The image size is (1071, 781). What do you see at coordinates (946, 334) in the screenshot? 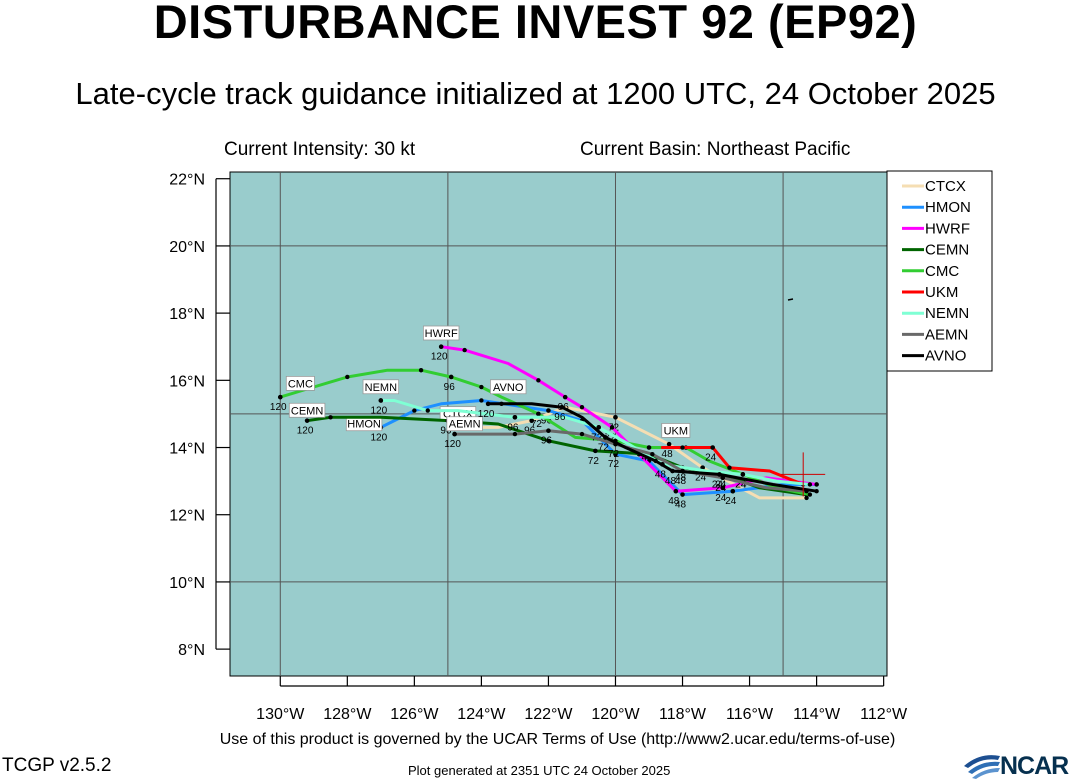
I see `legend-label: AEMN` at bounding box center [946, 334].